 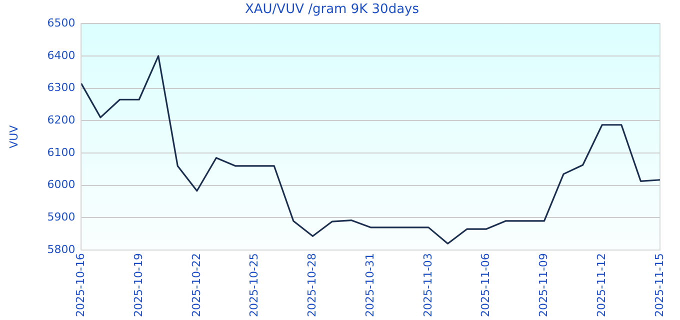 I want to click on x-tick-label: 2025-10-19, so click(x=138, y=285).